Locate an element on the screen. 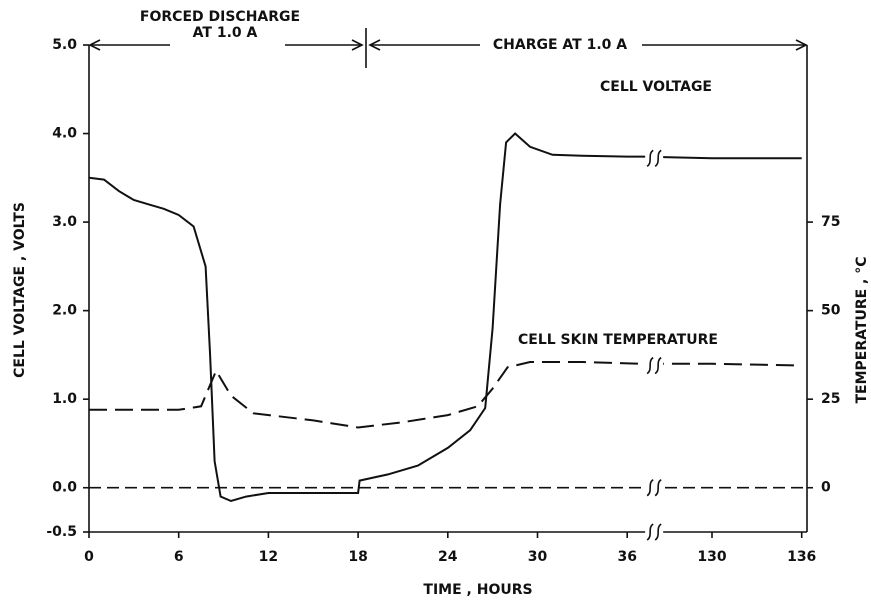  x-tick-label: 136 is located at coordinates (801, 557).